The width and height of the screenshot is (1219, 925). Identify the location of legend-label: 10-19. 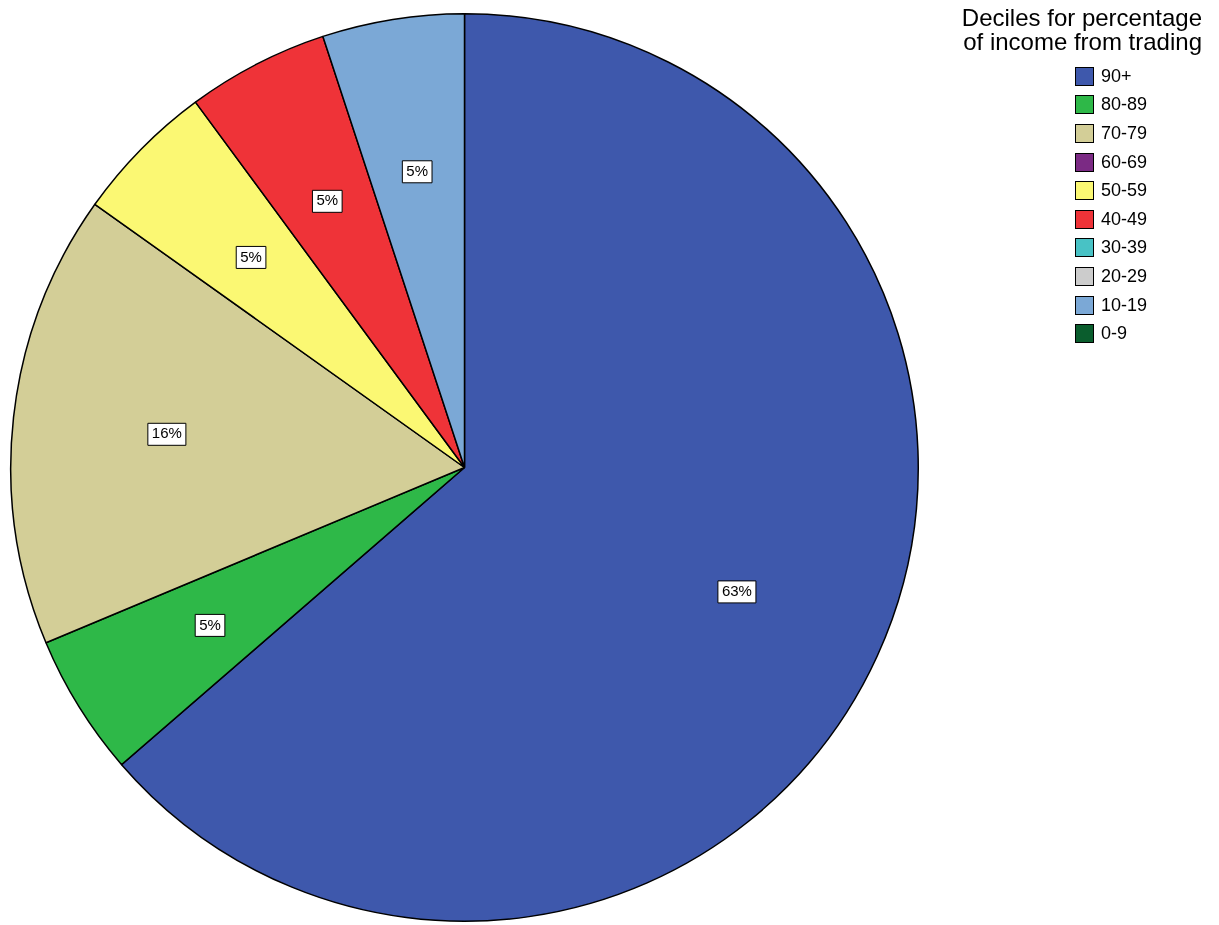
(1123, 305).